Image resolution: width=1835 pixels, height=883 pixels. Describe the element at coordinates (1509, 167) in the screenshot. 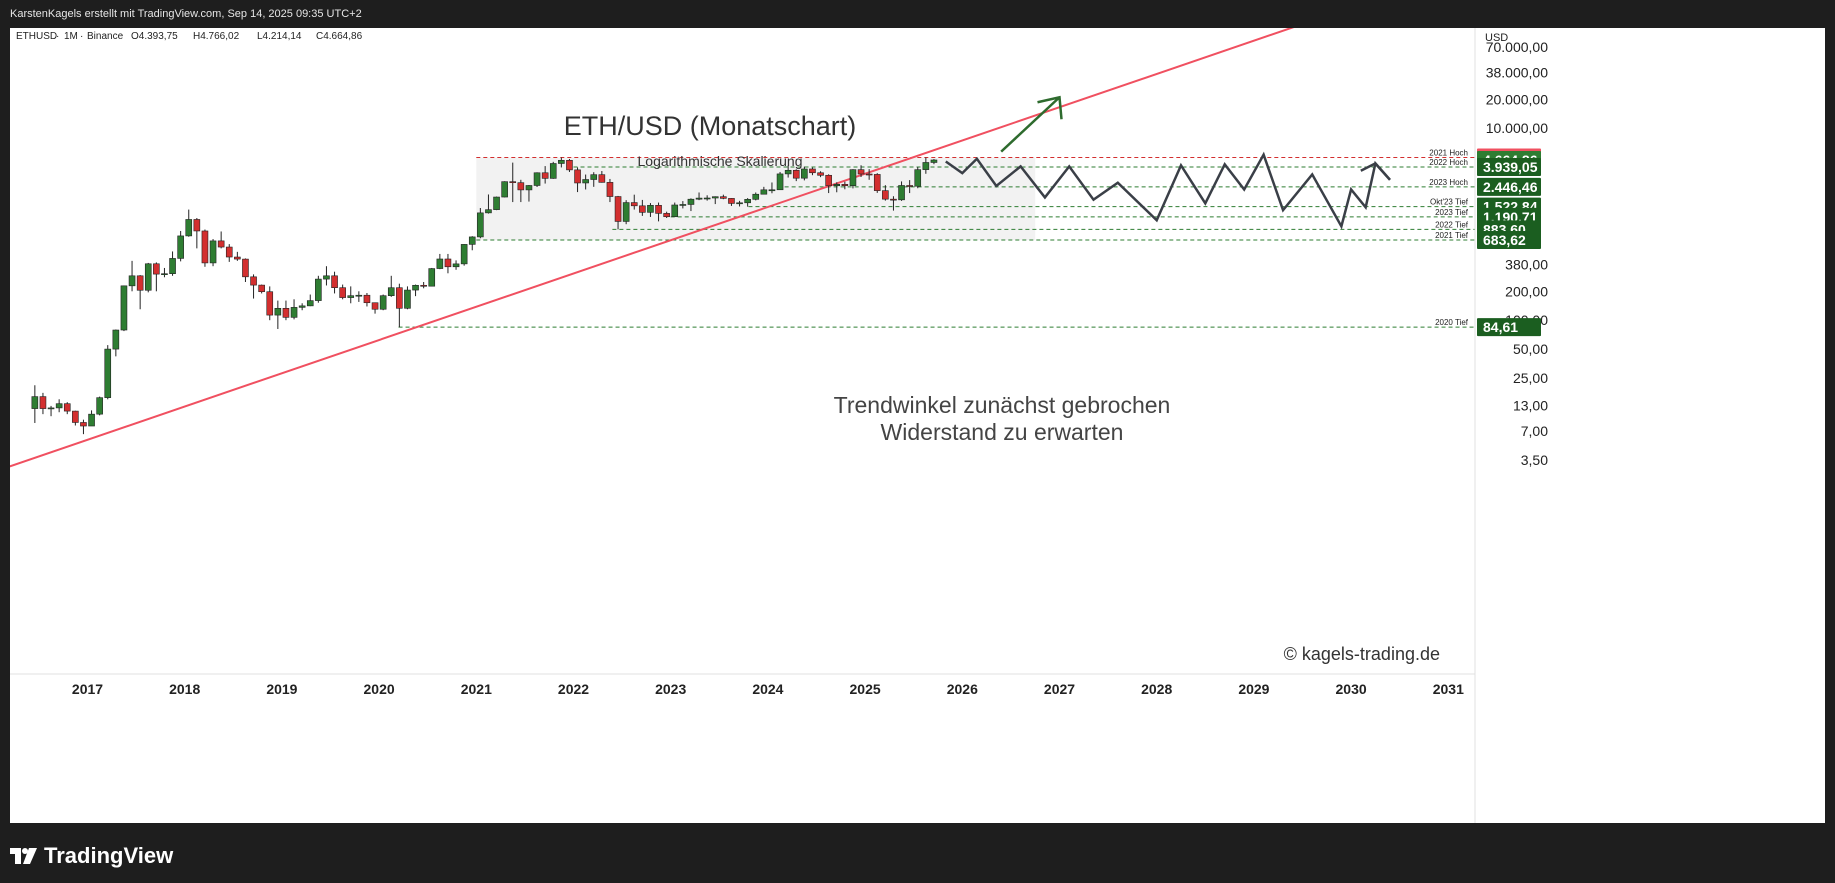

I see `price-label: 3.939,05` at that location.